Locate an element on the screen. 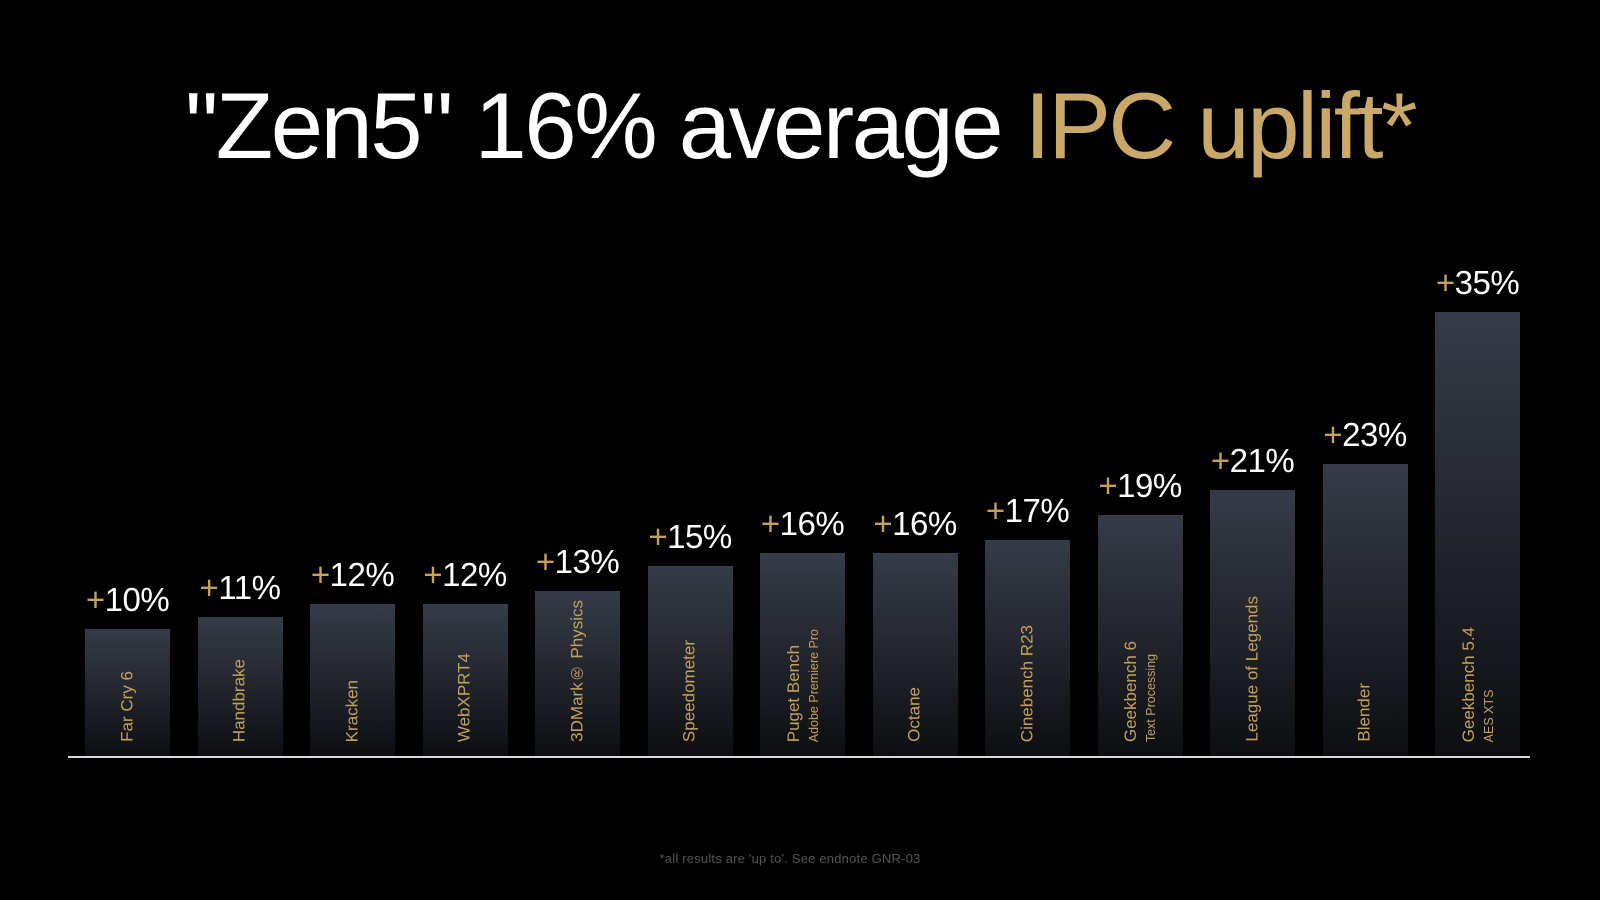 The image size is (1600, 900). bar-value-label: +35% is located at coordinates (1477, 282).